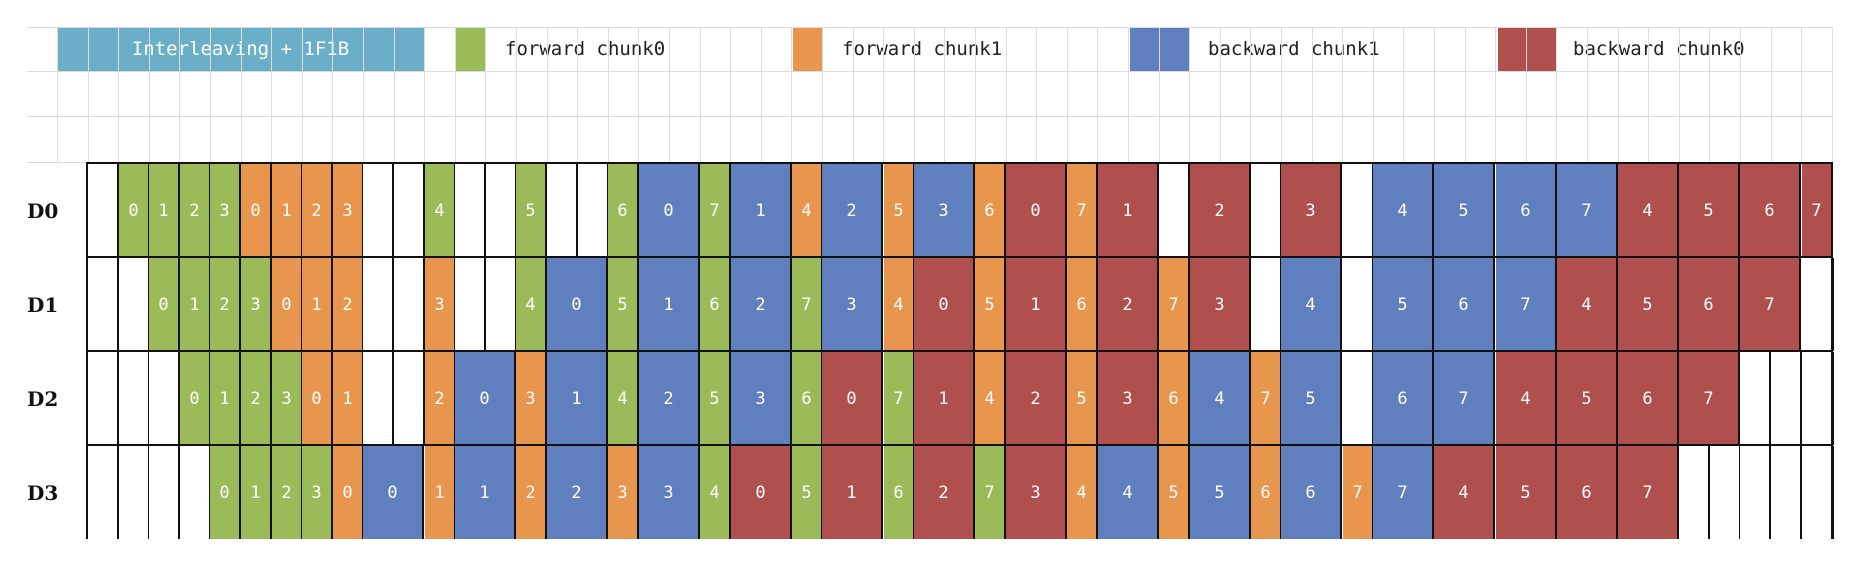 Image resolution: width=1863 pixels, height=585 pixels. What do you see at coordinates (43, 210) in the screenshot?
I see `device-label: D0` at bounding box center [43, 210].